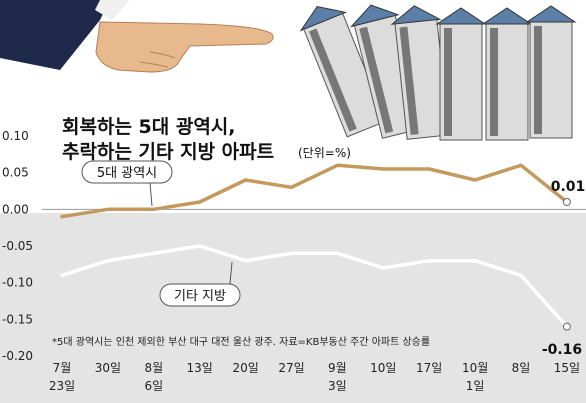  Describe the element at coordinates (567, 368) in the screenshot. I see `x-tick-label: 15일` at that location.